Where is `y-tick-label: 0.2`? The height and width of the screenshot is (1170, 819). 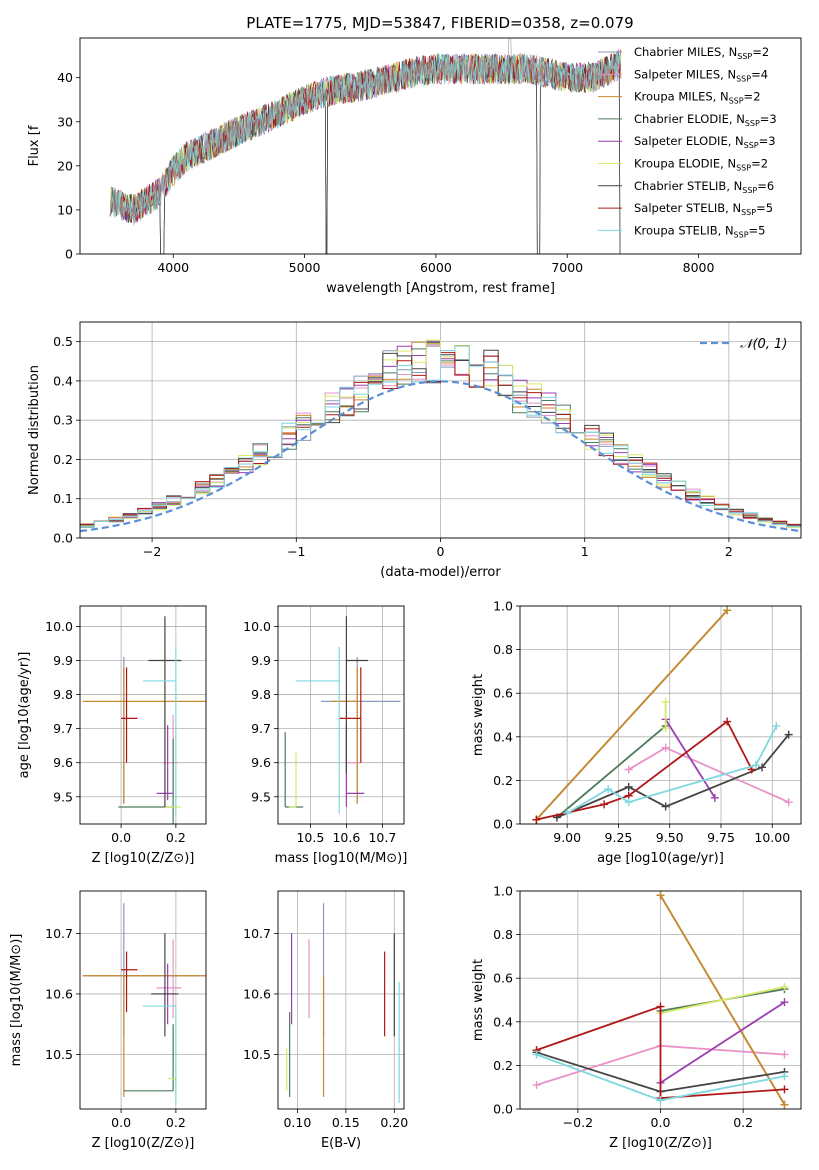
y-tick-label: 0.2 is located at coordinates (503, 780).